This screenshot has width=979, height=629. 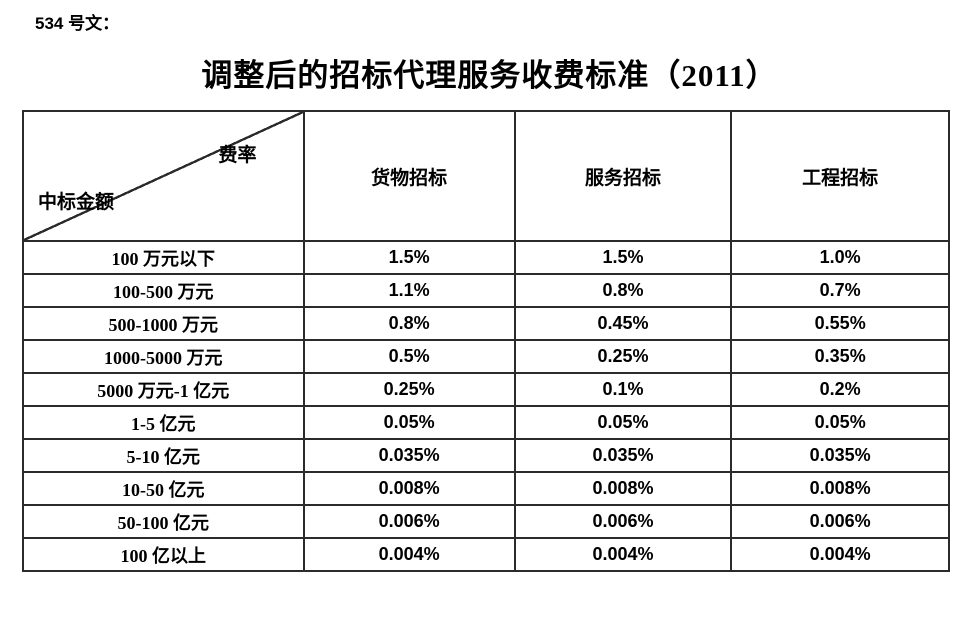 I want to click on goods-rate-cell: 0.25%, so click(x=409, y=389).